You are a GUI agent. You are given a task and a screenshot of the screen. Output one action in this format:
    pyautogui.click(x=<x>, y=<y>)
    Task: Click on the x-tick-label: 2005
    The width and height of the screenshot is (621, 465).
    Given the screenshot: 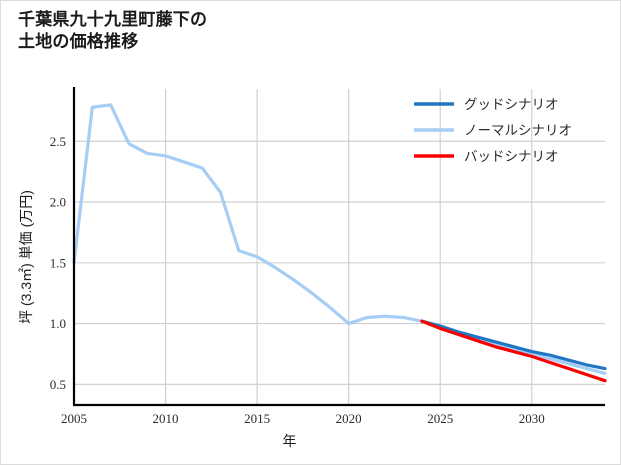 What is the action you would take?
    pyautogui.click(x=74, y=418)
    